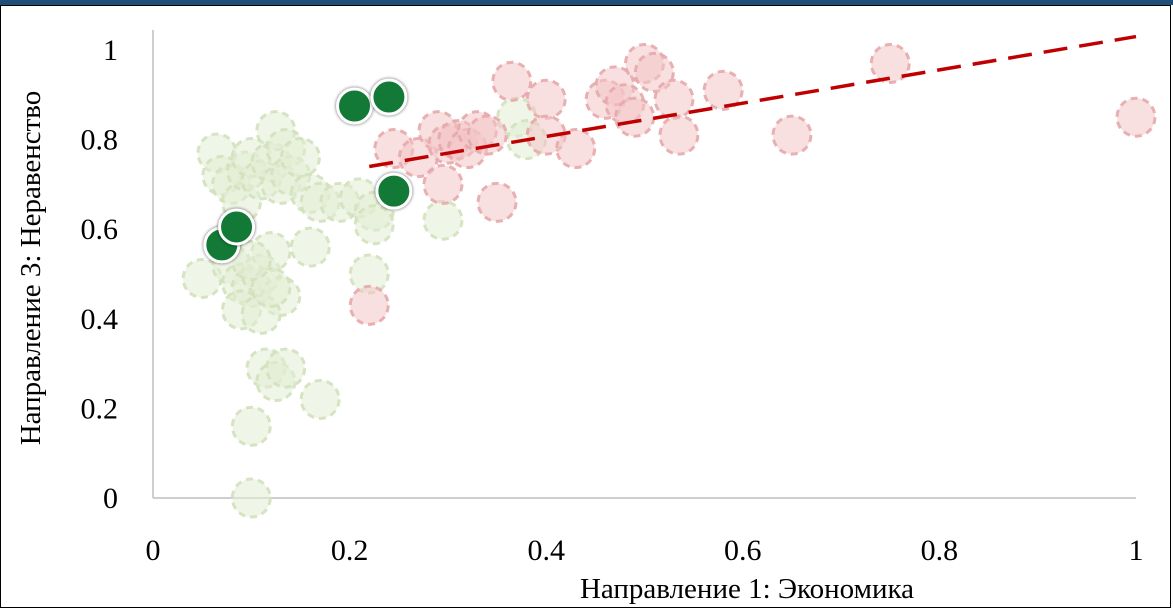 Image resolution: width=1173 pixels, height=610 pixels. Describe the element at coordinates (752, 101) in the screenshot. I see `trendline` at that location.